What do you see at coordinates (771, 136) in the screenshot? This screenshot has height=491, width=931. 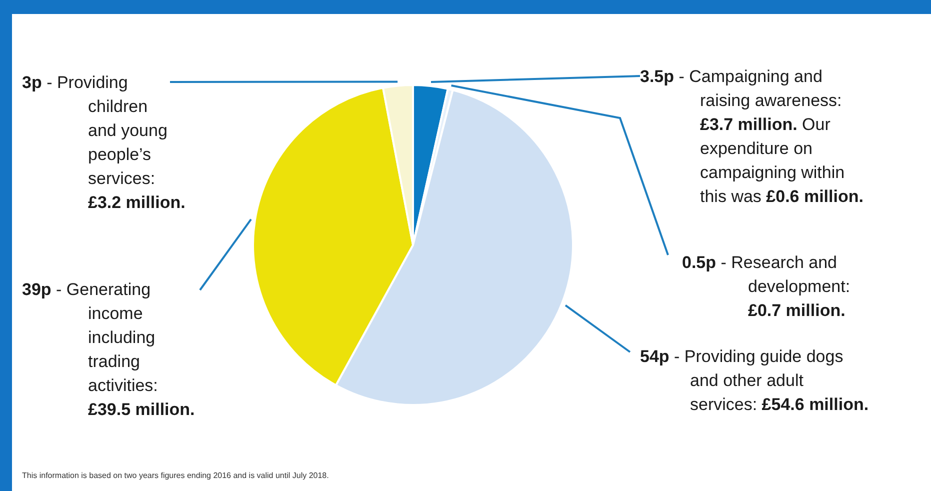 I see `category-label: - Campaigning and raising awareness: £3.7 million. Our expenditure on campaigning within this was £0.6 million.` at bounding box center [771, 136].